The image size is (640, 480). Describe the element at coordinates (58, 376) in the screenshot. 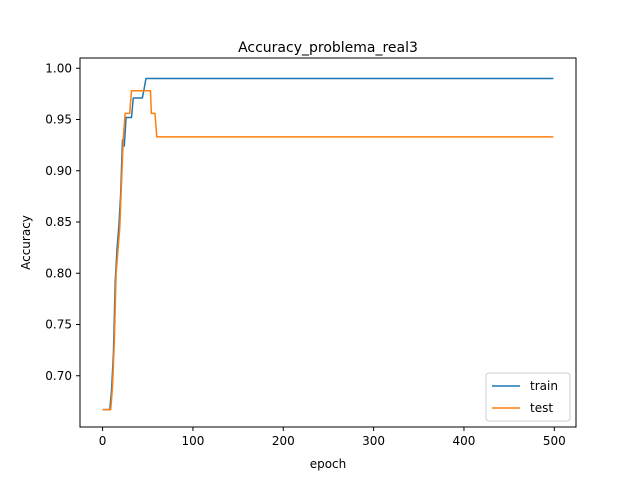

I see `y-tick-label: 0.70` at that location.